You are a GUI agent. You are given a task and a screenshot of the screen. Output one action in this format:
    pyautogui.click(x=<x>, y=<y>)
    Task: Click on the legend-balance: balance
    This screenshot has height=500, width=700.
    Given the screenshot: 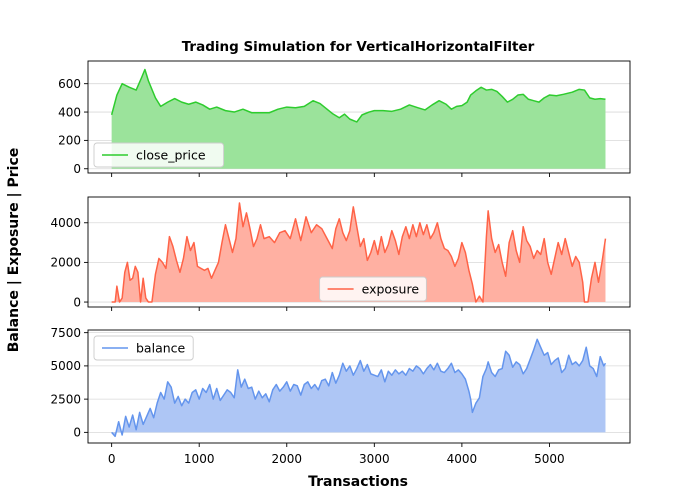 What is the action you would take?
    pyautogui.click(x=143, y=348)
    